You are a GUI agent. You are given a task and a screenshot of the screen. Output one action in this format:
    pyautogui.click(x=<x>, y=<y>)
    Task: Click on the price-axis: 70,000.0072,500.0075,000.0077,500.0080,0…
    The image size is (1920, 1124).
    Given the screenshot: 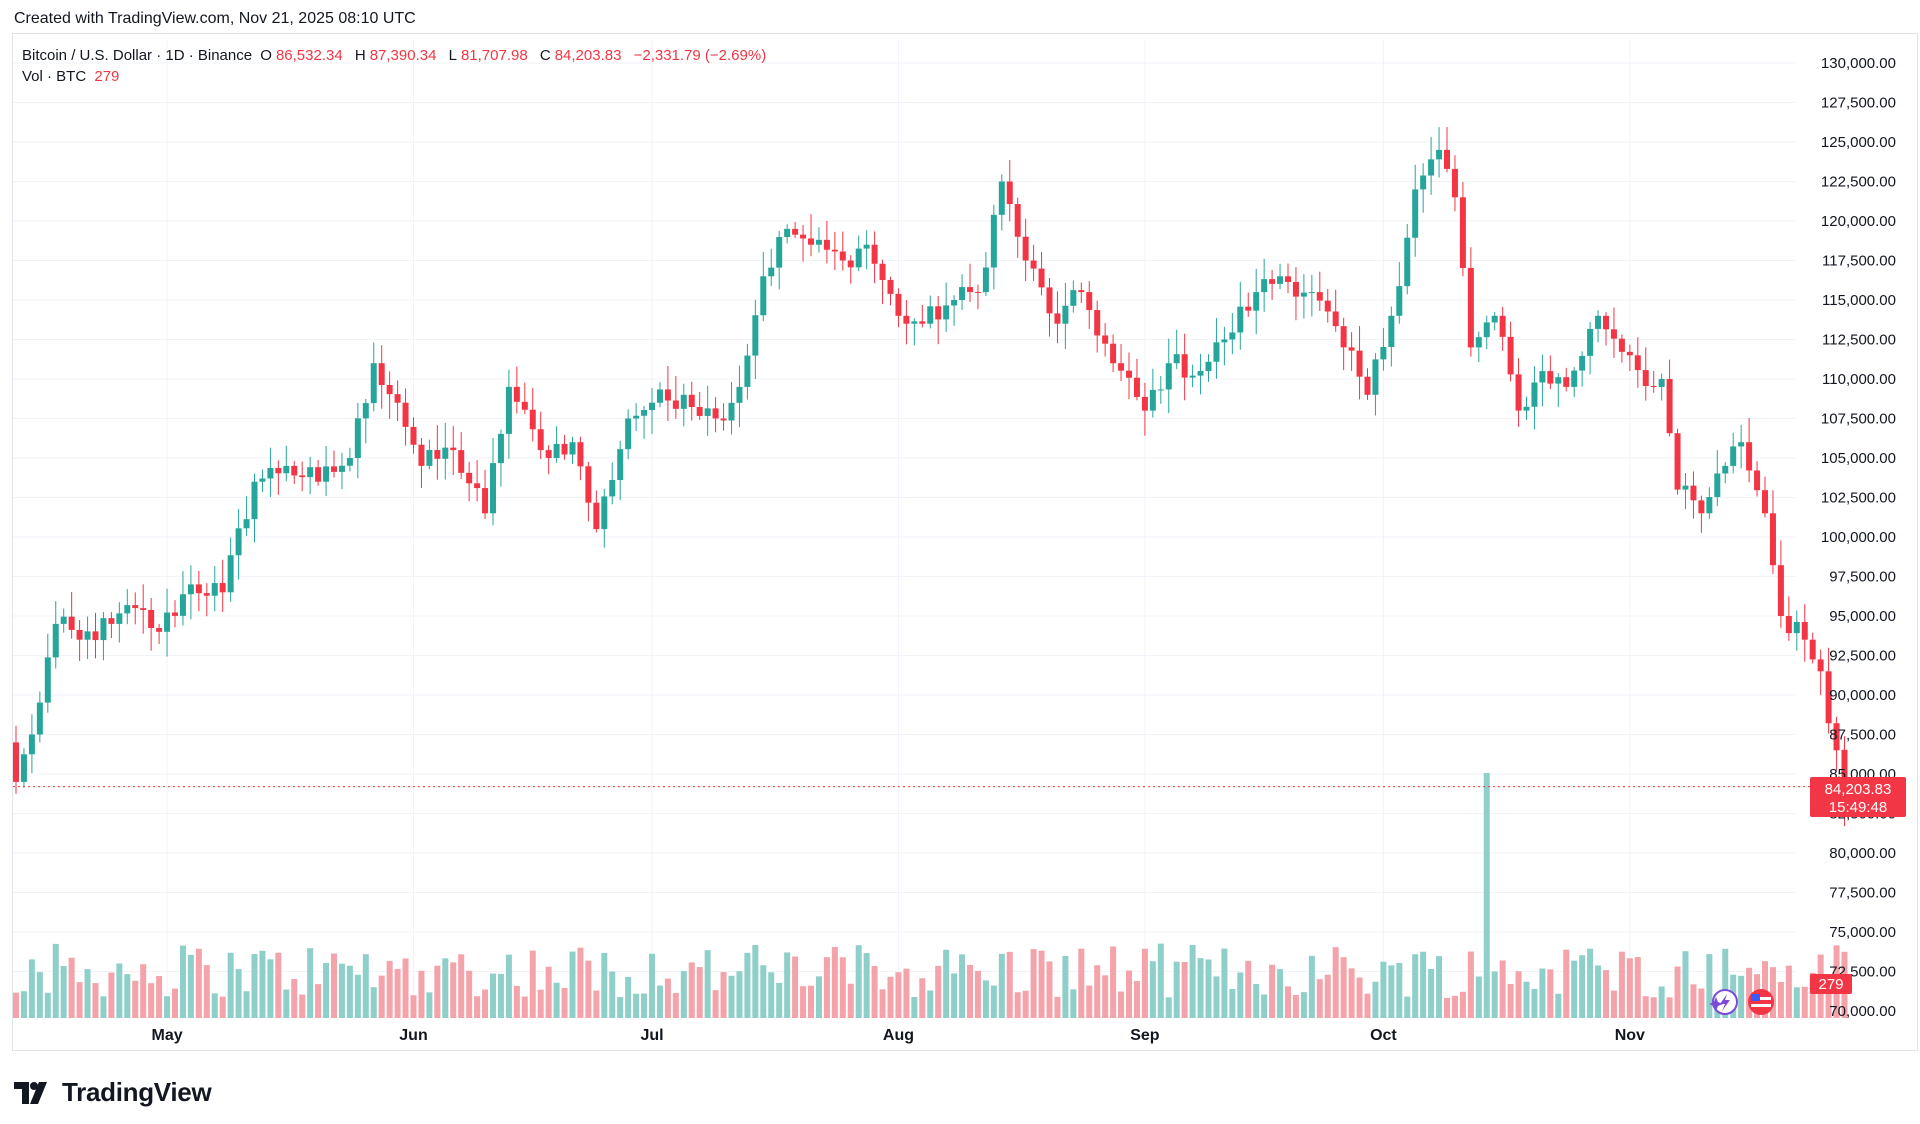 What is the action you would take?
    pyautogui.click(x=1858, y=537)
    